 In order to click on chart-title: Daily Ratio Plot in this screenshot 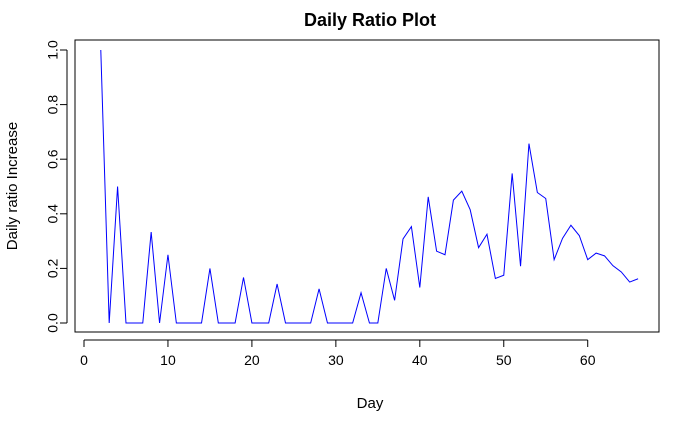, I will do `click(370, 20)`.